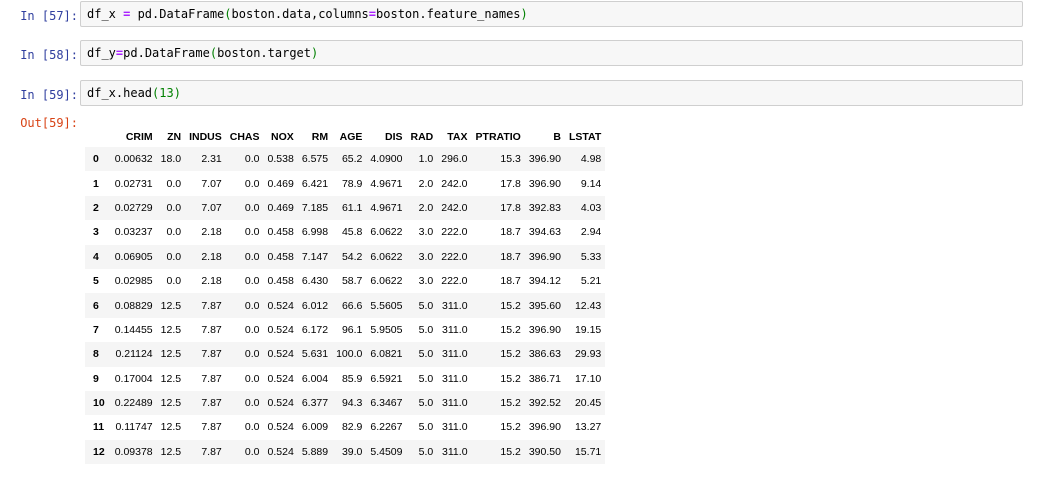  I want to click on table-cell: 4.03, so click(591, 207).